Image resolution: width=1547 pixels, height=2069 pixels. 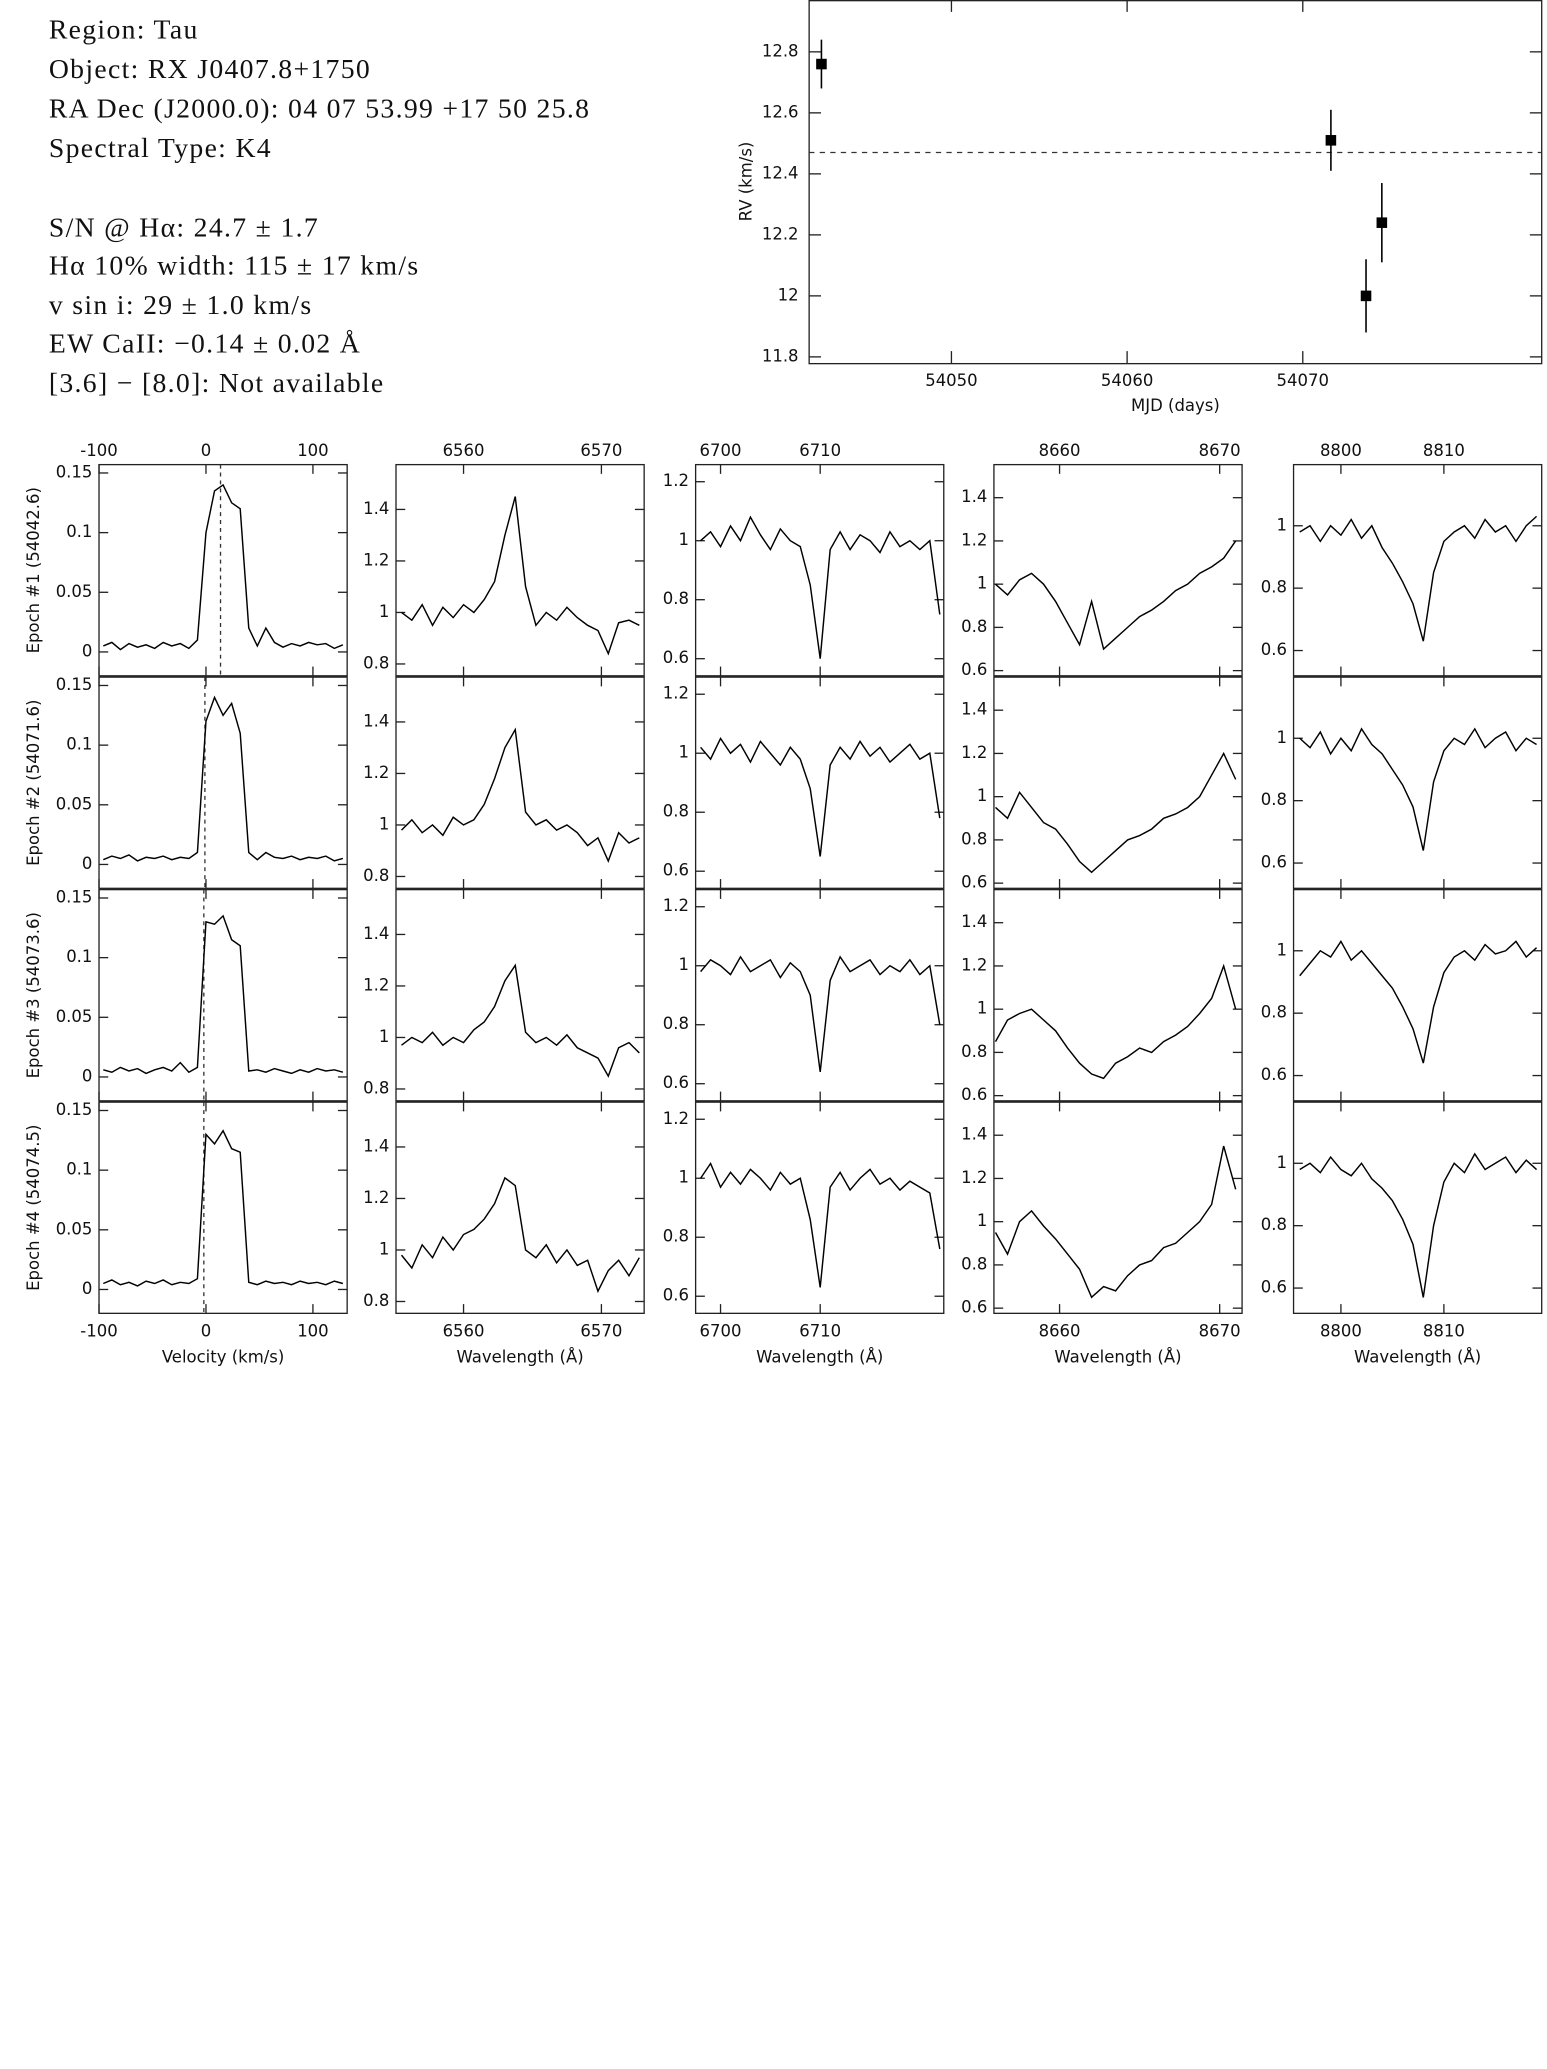 I want to click on y-tick-label: 12.4, so click(x=780, y=172).